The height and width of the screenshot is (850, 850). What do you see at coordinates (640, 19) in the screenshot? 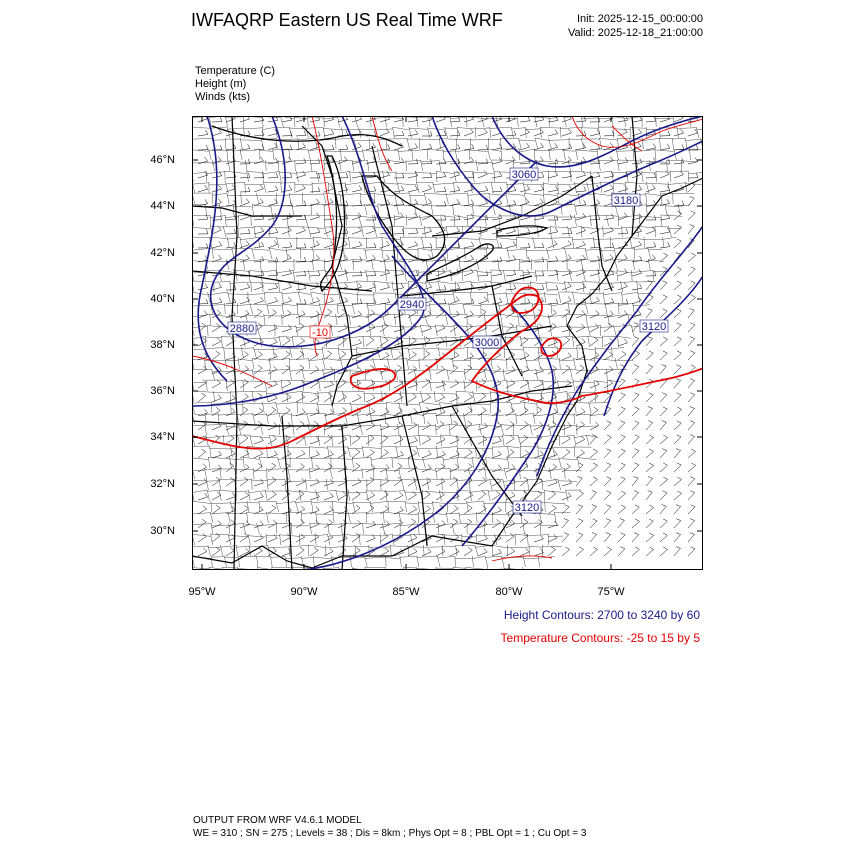
I see `init-time: Init: 2025-12-15_00:00:00` at bounding box center [640, 19].